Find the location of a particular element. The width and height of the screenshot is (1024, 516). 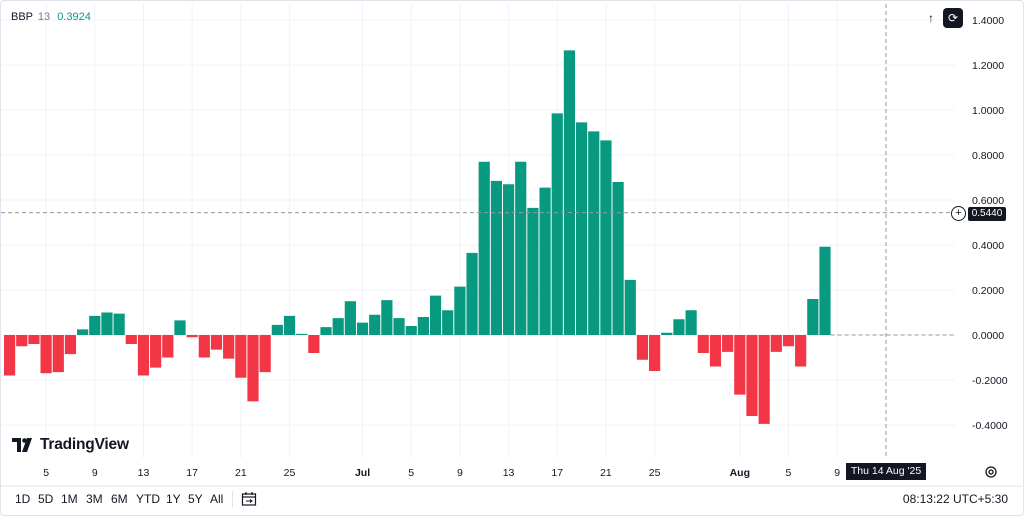

tradingview-logo-icon is located at coordinates (22, 445).